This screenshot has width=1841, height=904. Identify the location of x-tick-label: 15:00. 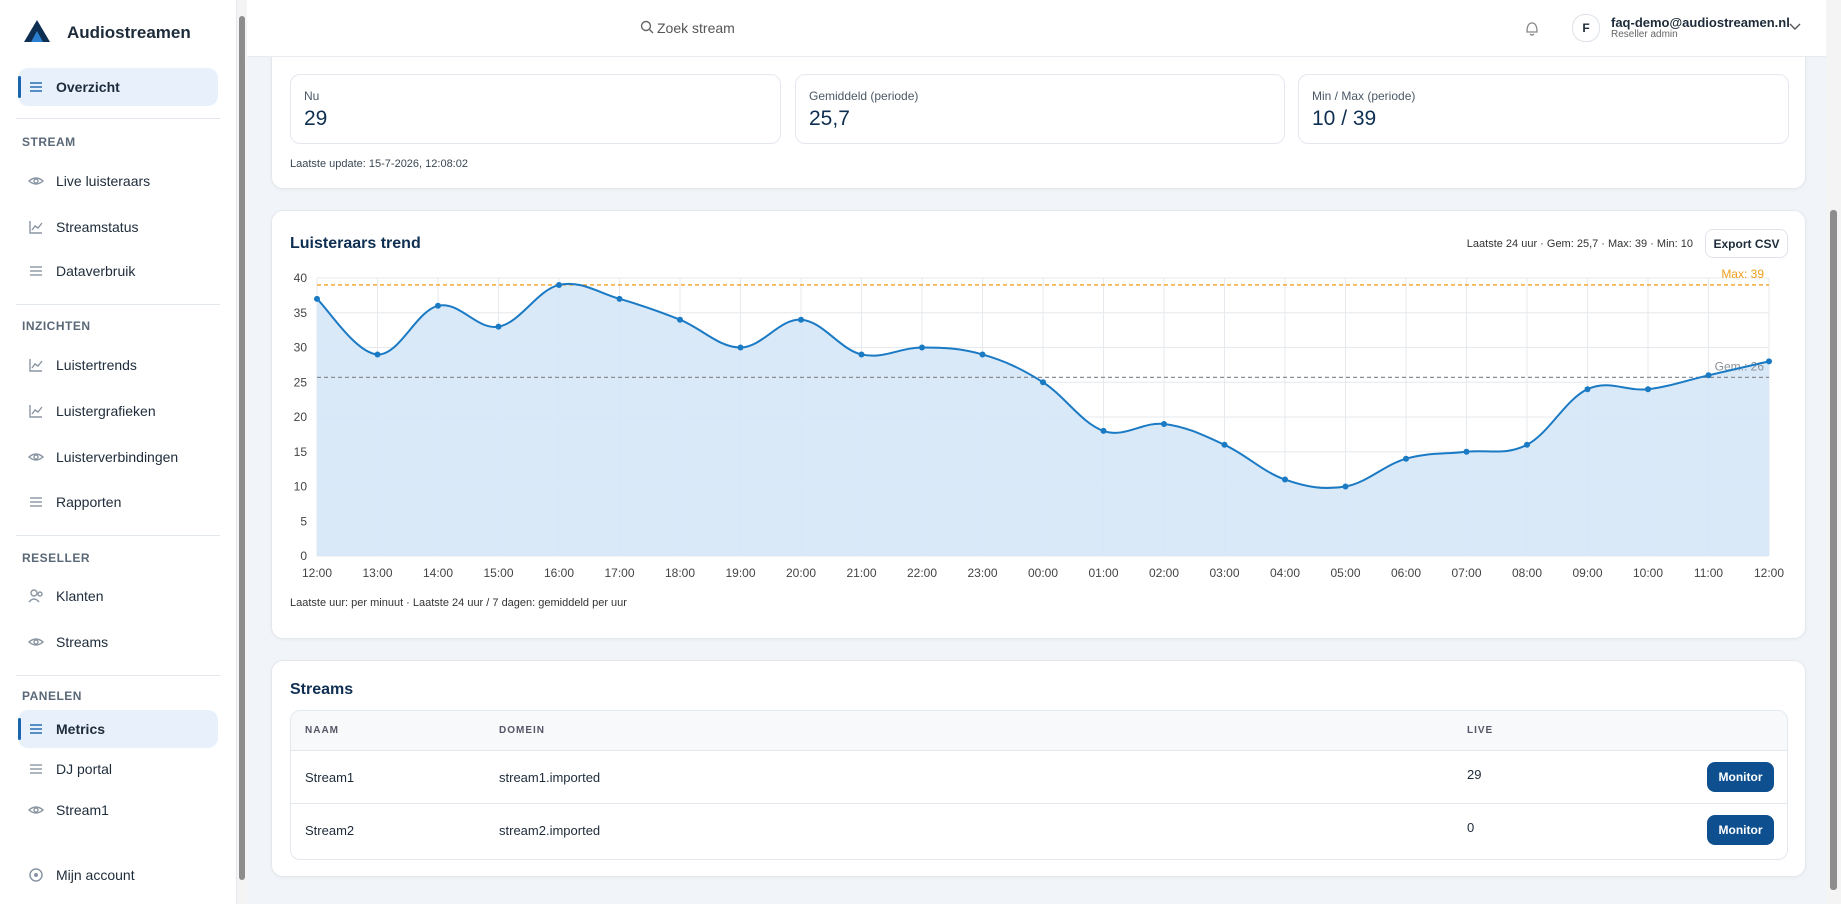
(498, 573).